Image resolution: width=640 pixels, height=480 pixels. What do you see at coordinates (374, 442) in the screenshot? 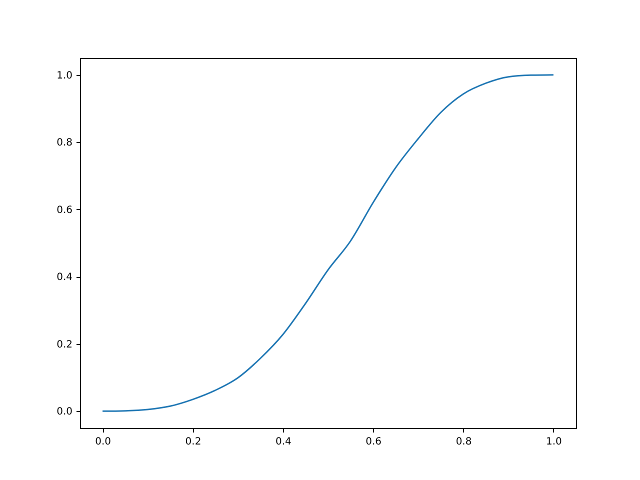
I see `x-tick-label: 0.6` at bounding box center [374, 442].